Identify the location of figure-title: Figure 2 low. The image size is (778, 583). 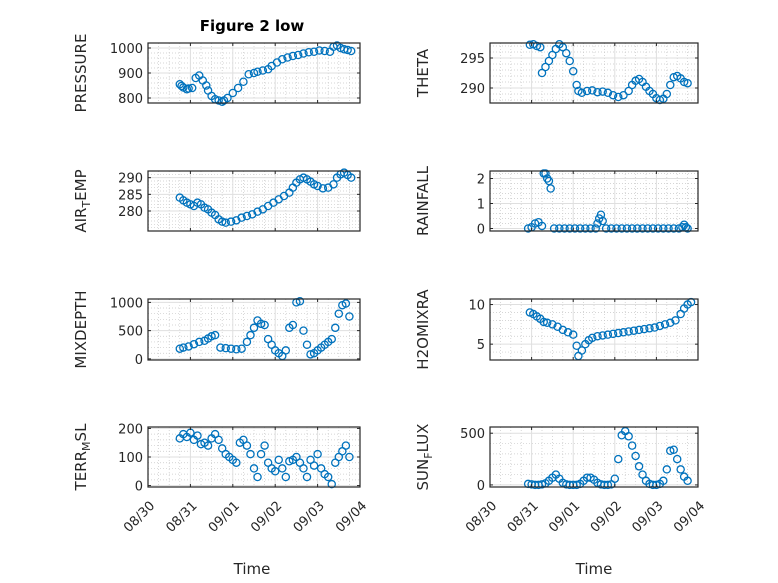
(252, 26).